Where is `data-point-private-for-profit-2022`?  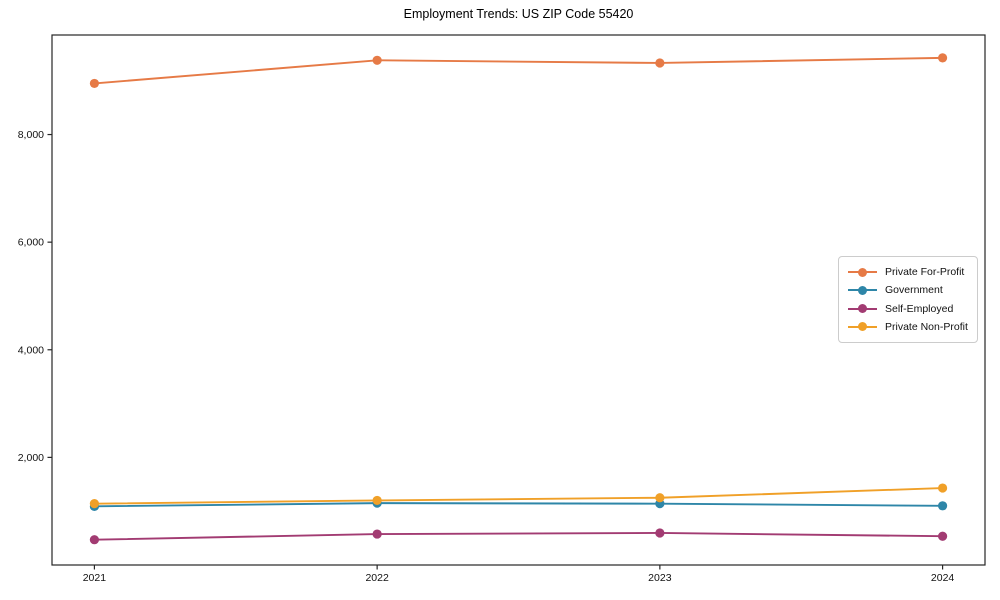
data-point-private-for-profit-2022 is located at coordinates (377, 60).